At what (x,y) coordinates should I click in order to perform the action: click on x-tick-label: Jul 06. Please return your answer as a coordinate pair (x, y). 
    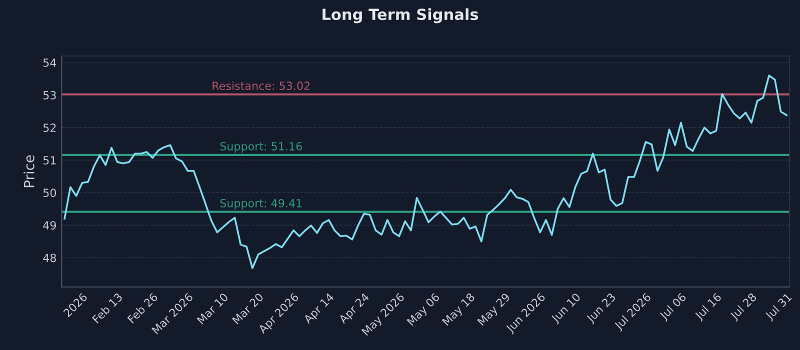
    Looking at the image, I should click on (673, 307).